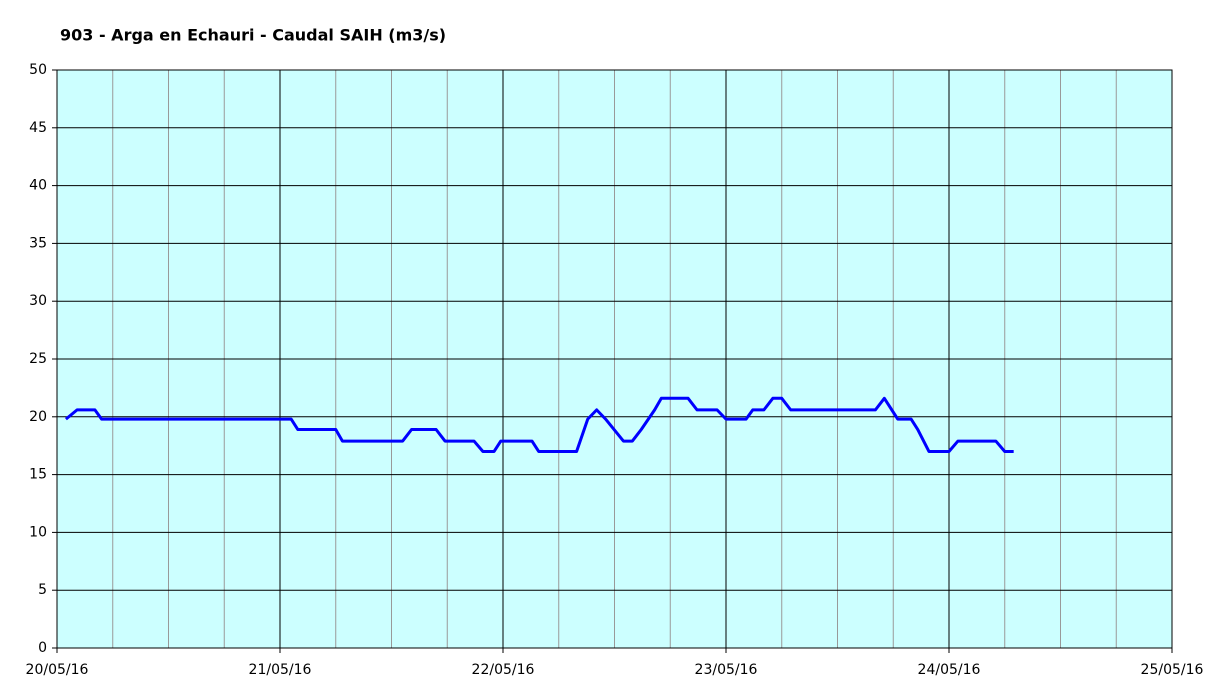  Describe the element at coordinates (38, 475) in the screenshot. I see `y-tick-label: 15` at that location.